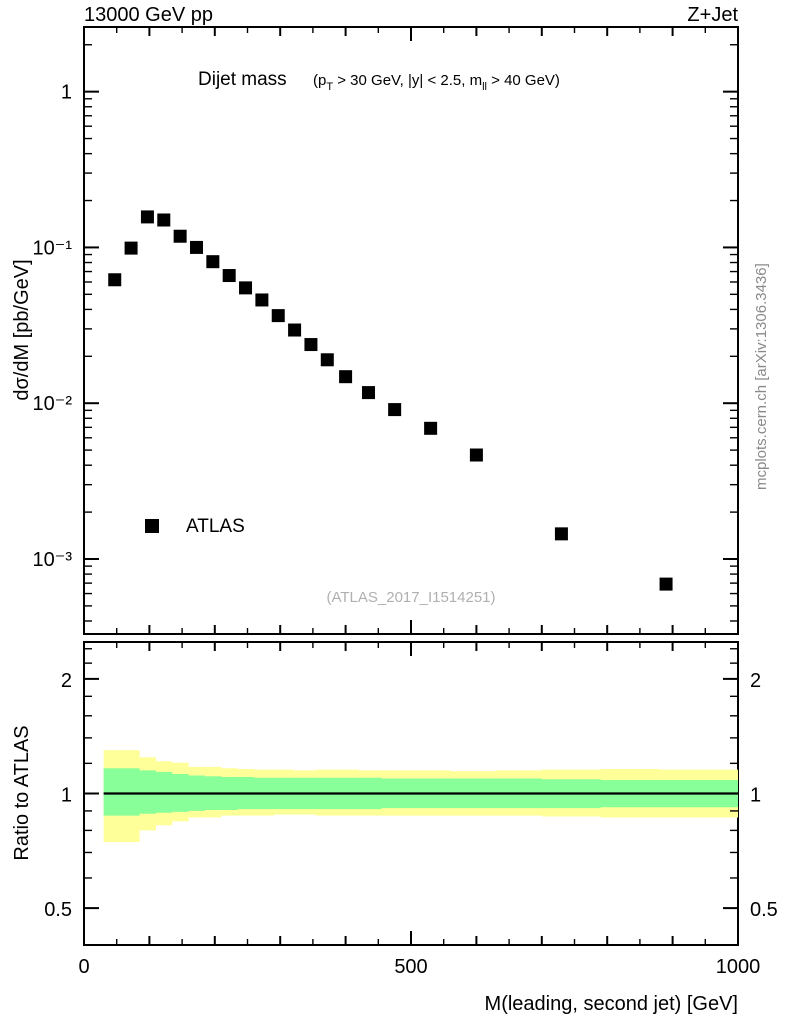 This screenshot has width=786, height=1024. What do you see at coordinates (738, 967) in the screenshot?
I see `xtick-label: 1000` at bounding box center [738, 967].